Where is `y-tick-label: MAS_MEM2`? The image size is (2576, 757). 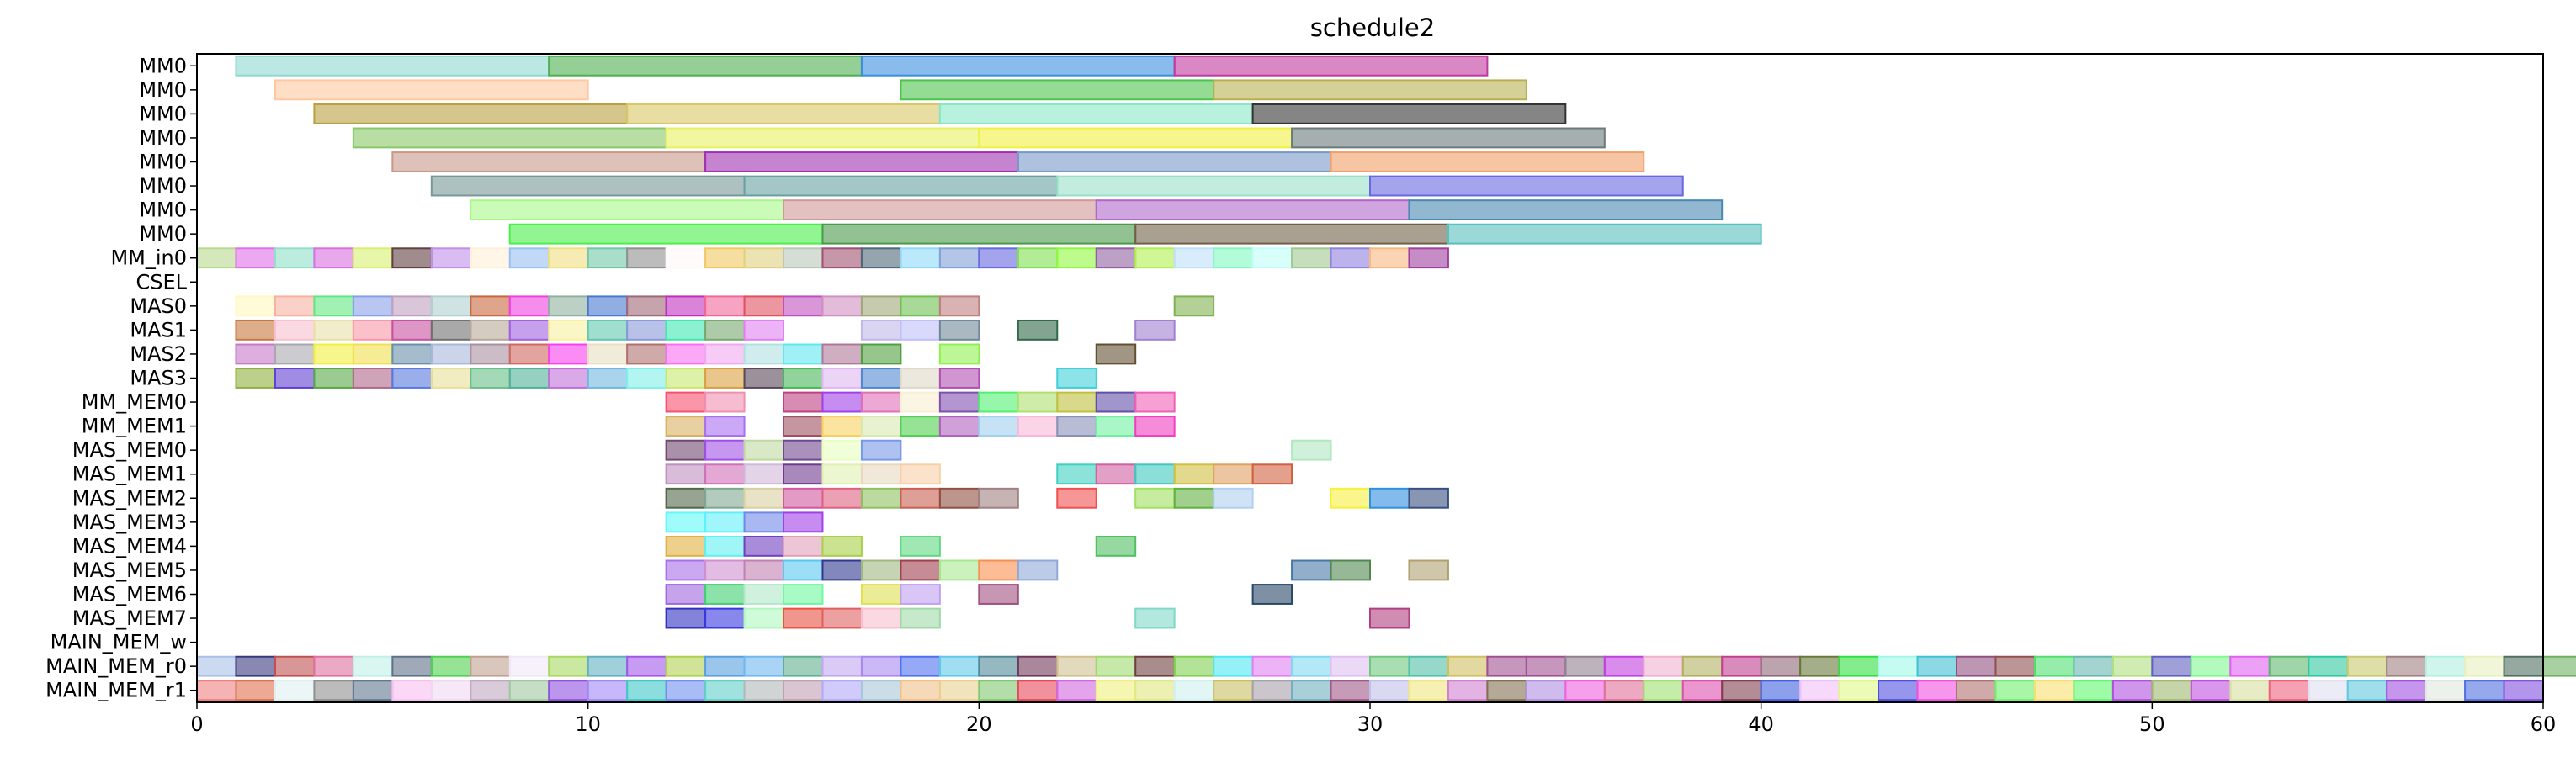 y-tick-label: MAS_MEM2 is located at coordinates (129, 498).